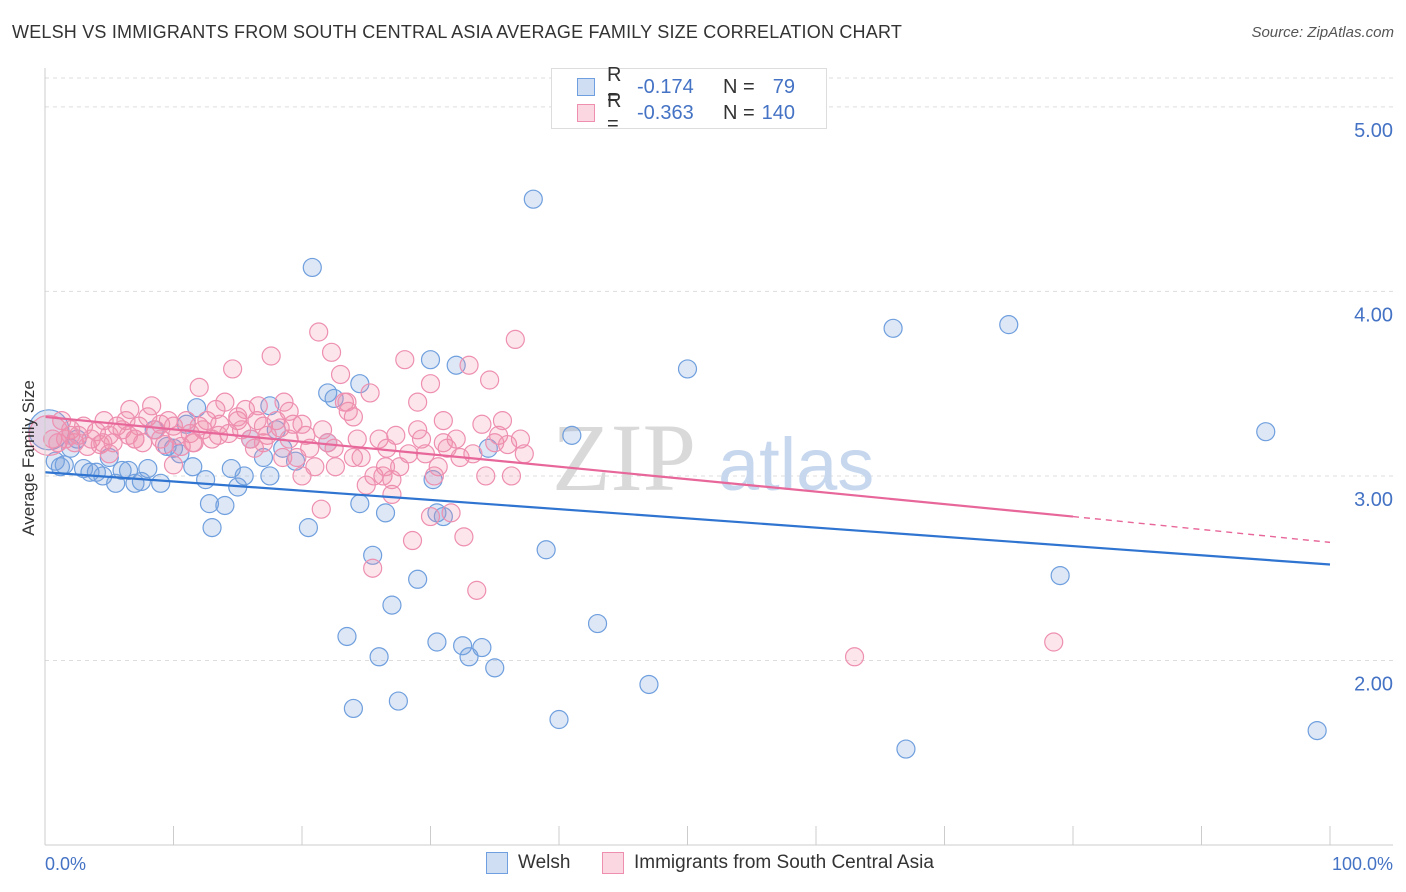 The height and width of the screenshot is (892, 1406). Describe the element at coordinates (1373, 500) in the screenshot. I see `y-tick-label: 3.00` at that location.